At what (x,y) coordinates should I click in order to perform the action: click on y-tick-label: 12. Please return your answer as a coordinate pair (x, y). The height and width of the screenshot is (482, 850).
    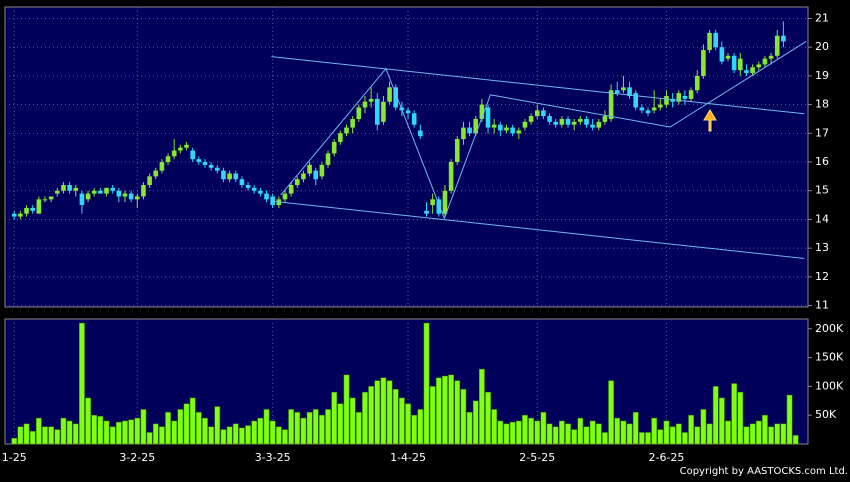
    Looking at the image, I should click on (822, 276).